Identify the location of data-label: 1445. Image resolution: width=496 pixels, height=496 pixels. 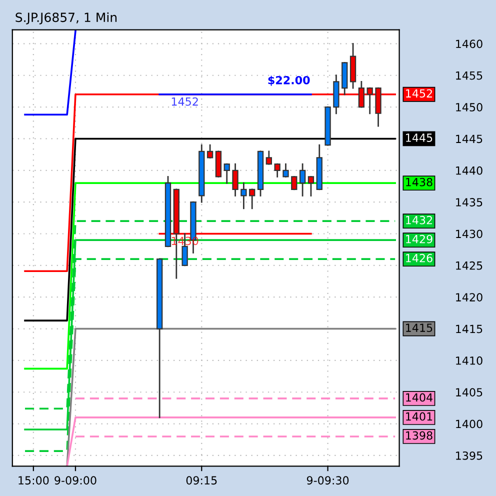
(419, 138).